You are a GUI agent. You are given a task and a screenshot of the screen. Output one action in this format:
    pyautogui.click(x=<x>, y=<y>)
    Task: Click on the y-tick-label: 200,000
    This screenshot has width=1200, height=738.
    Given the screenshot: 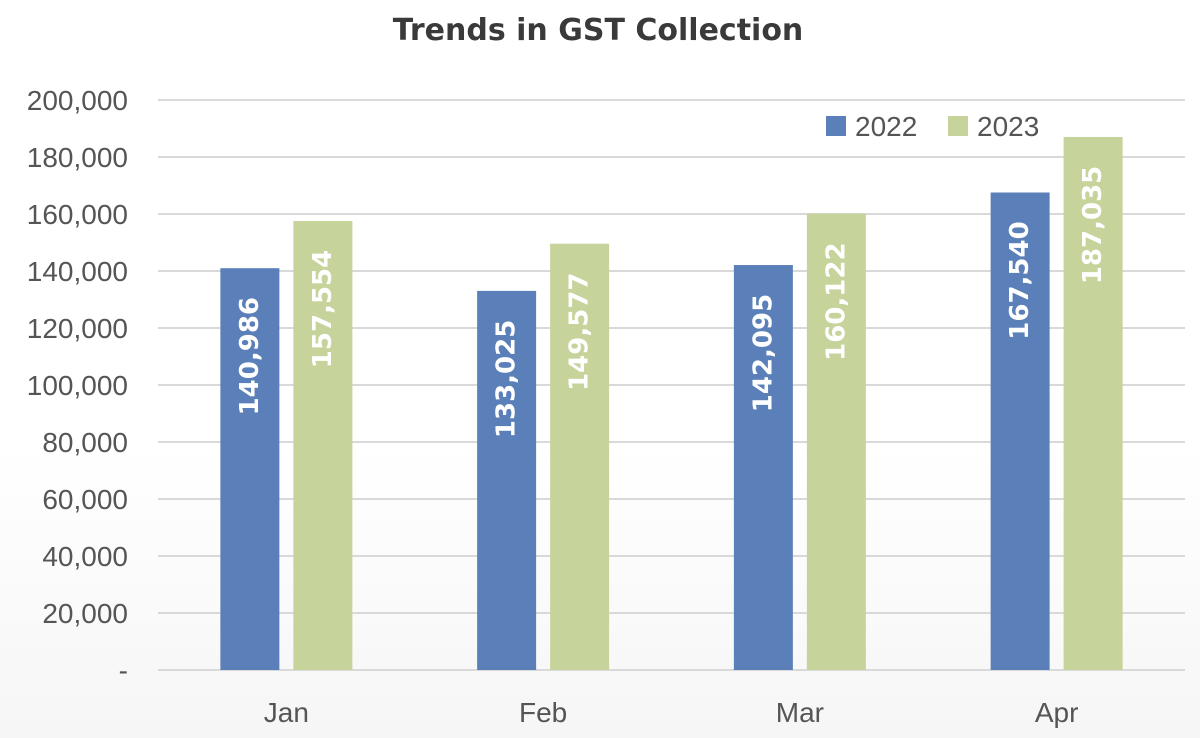 What is the action you would take?
    pyautogui.click(x=77, y=100)
    